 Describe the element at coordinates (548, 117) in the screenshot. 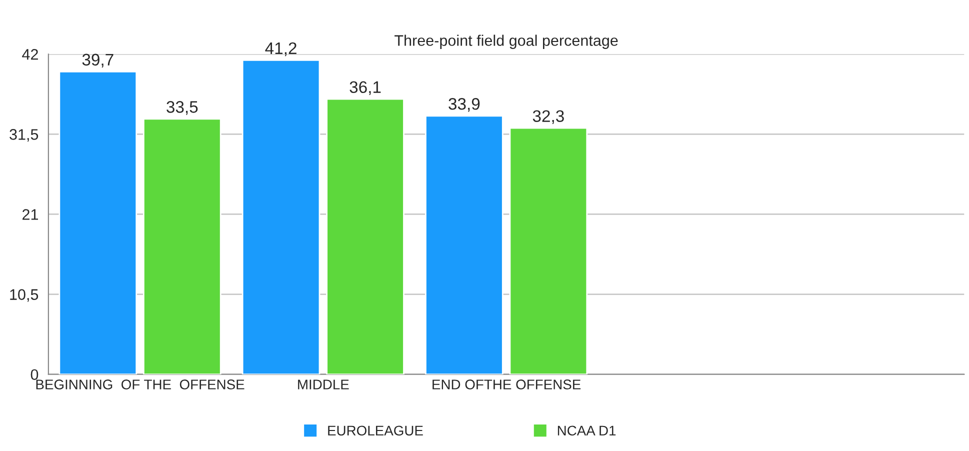

I see `data-label: 32,3` at that location.